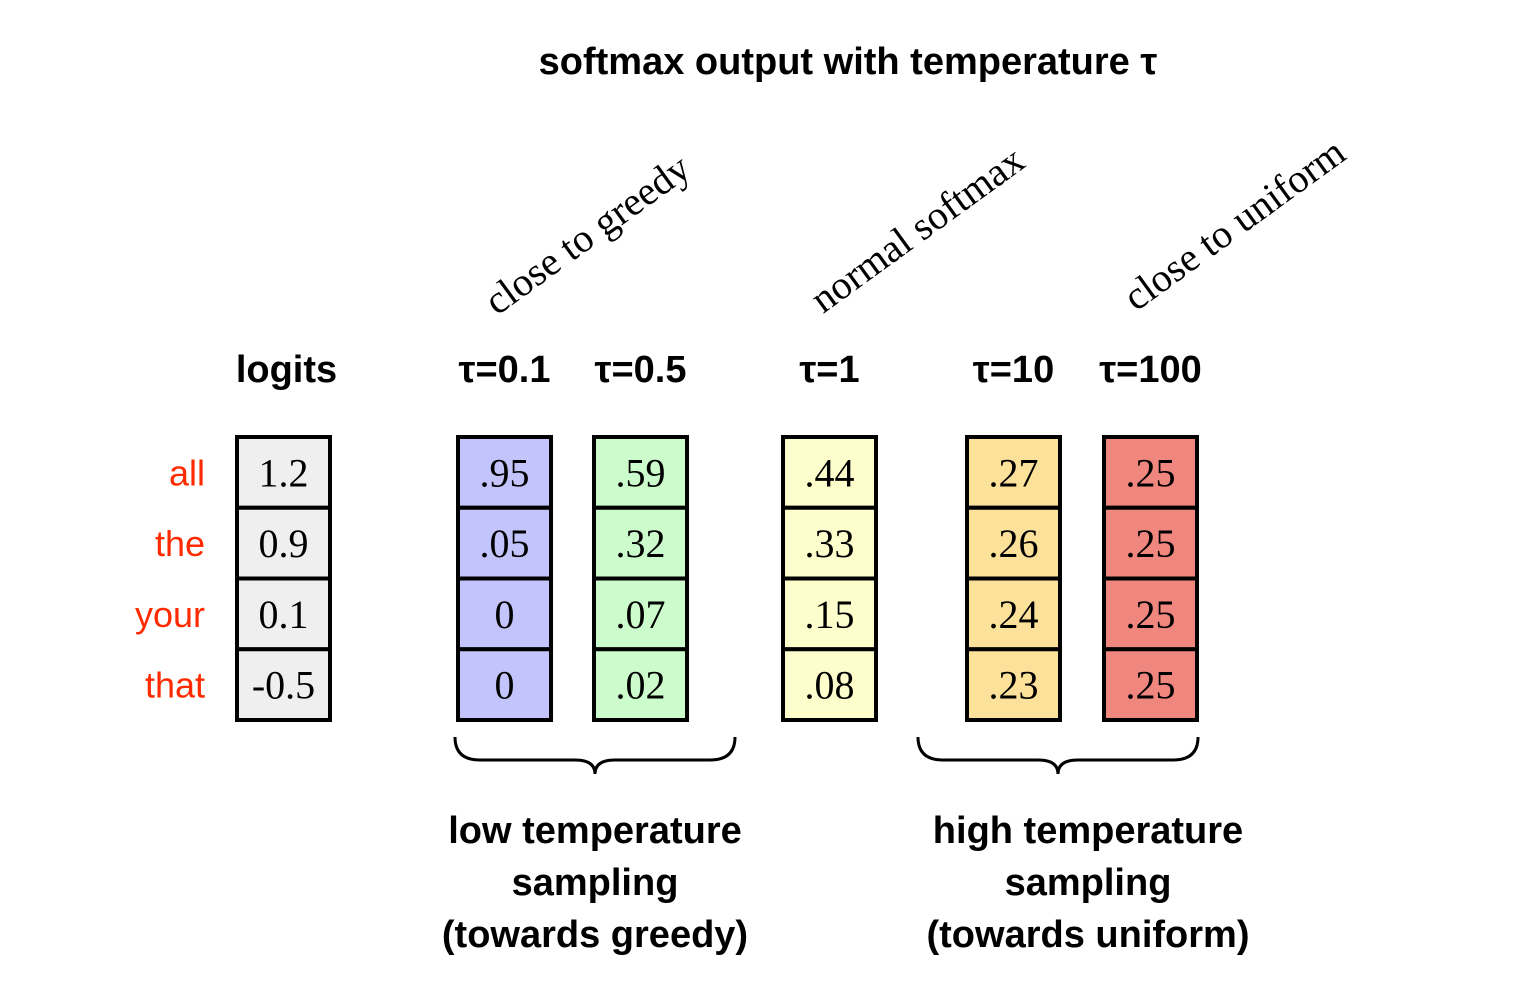  Describe the element at coordinates (641, 472) in the screenshot. I see `cell-value: .59` at that location.